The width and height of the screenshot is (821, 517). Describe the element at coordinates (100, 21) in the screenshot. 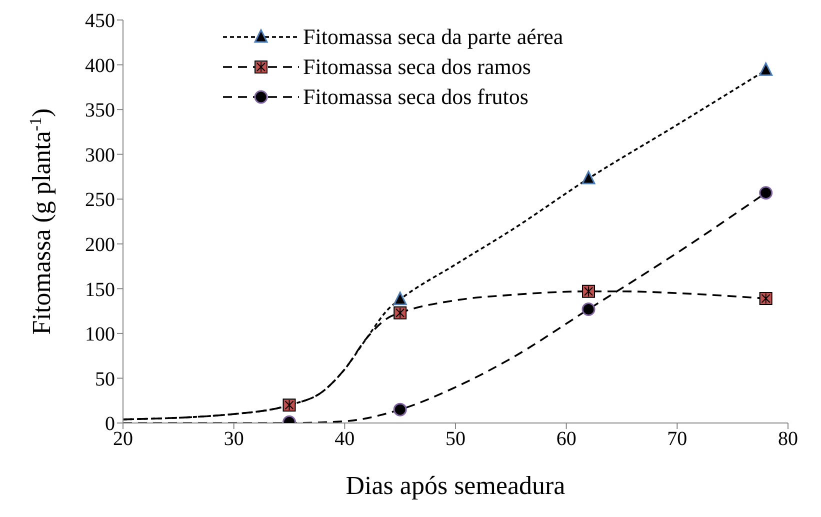

I see `y-tick-label: 450` at that location.